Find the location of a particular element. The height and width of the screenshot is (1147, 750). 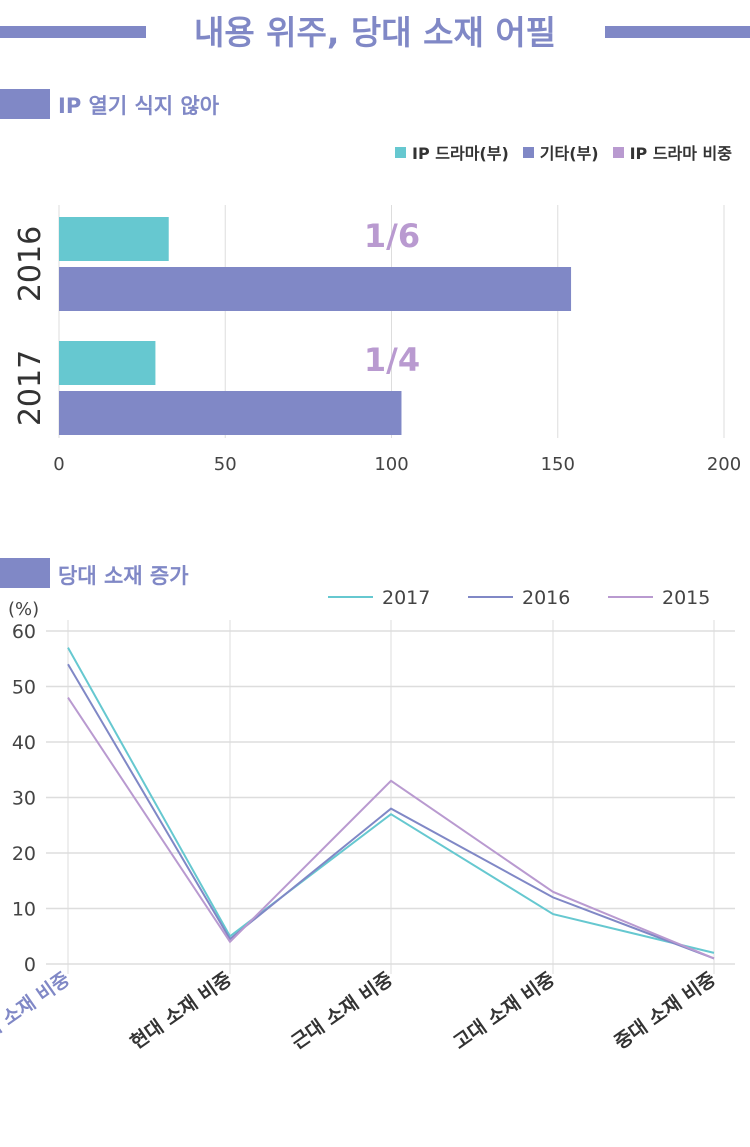

x-tick-label: 50 is located at coordinates (225, 464).